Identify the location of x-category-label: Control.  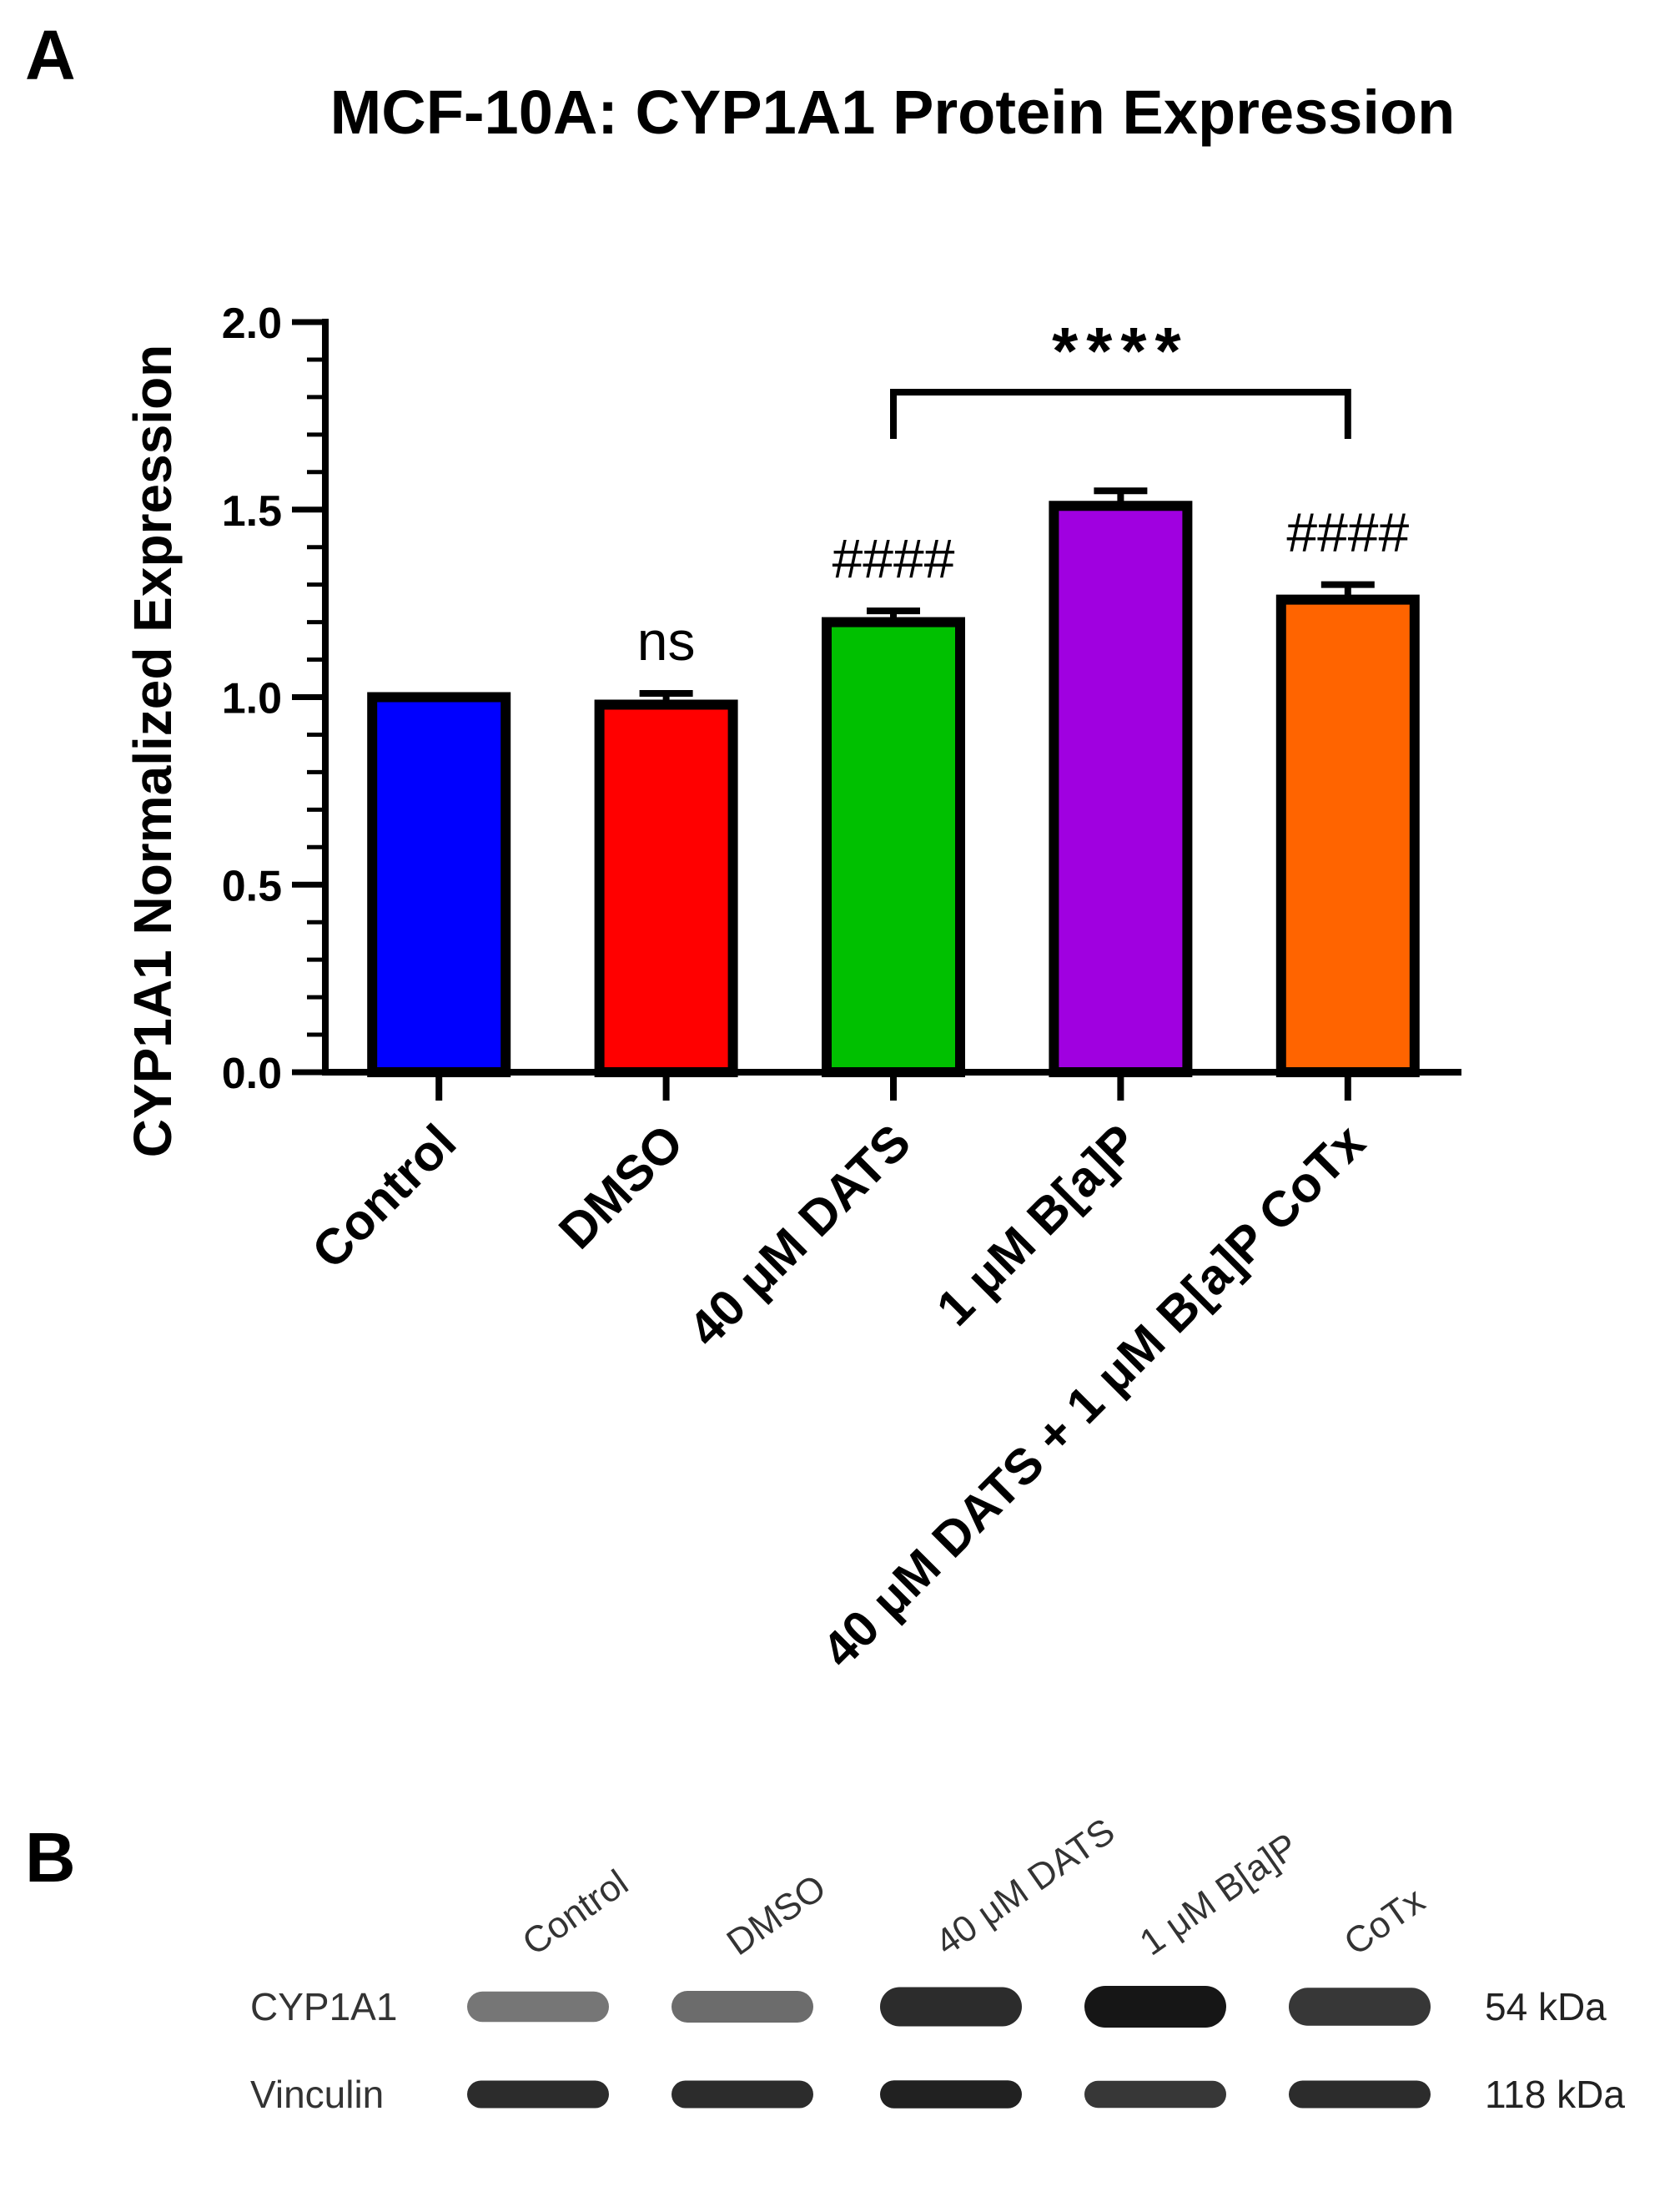
(383, 1196).